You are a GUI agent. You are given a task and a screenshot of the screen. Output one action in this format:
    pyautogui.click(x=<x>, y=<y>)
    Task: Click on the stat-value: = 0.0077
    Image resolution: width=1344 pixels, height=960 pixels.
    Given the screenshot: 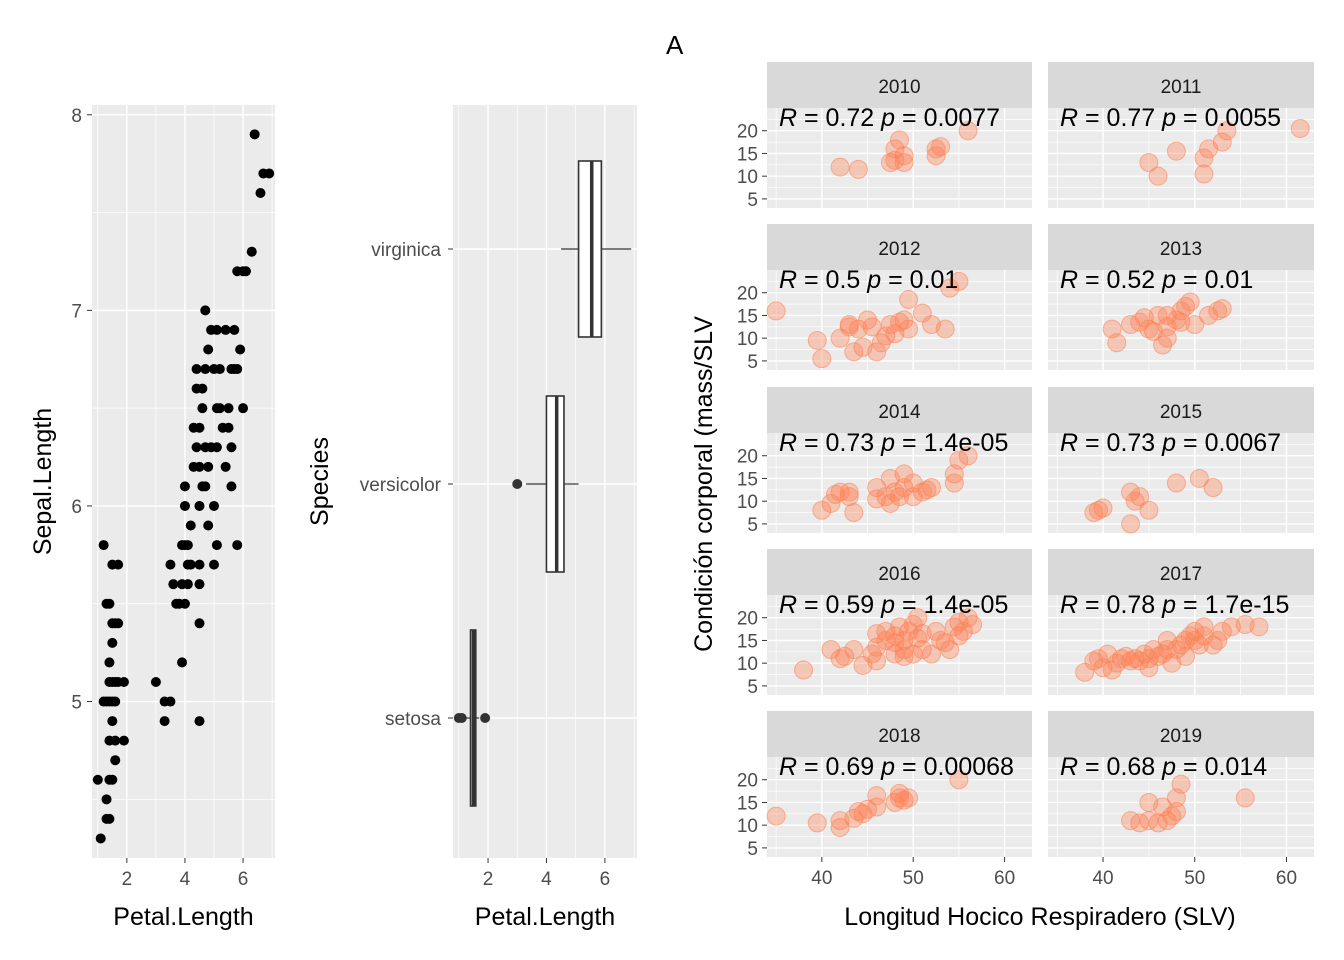 What is the action you would take?
    pyautogui.click(x=947, y=118)
    